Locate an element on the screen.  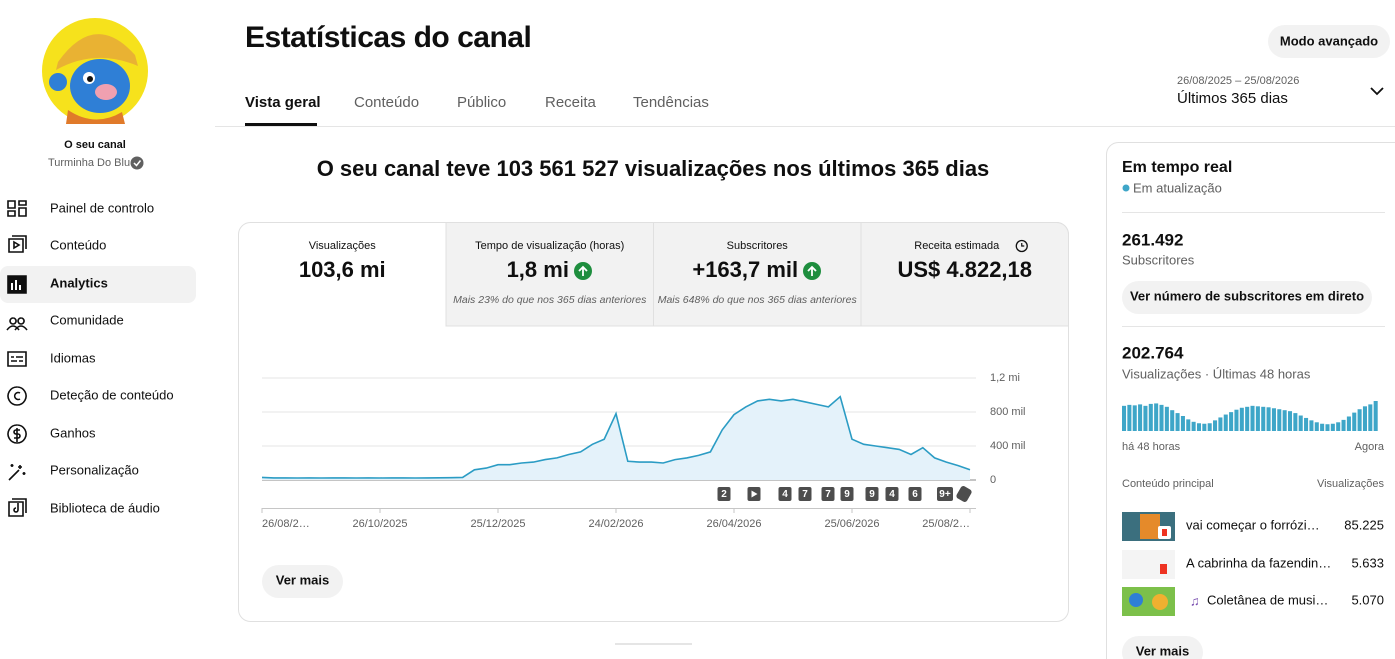
metric-label: Tempo de visualização (horas) is located at coordinates (549, 246).